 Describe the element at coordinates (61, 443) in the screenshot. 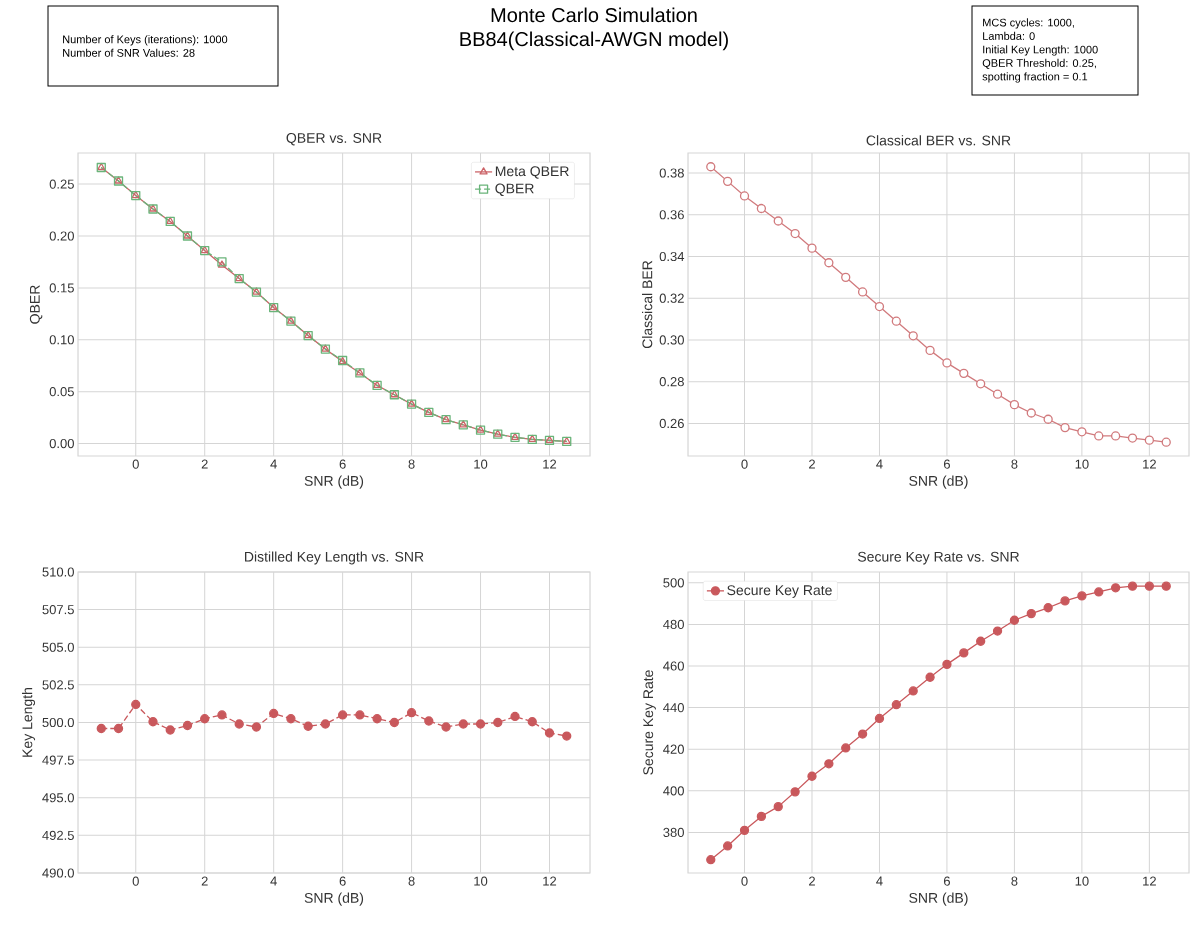

I see `y-tick-label: 0.00` at that location.